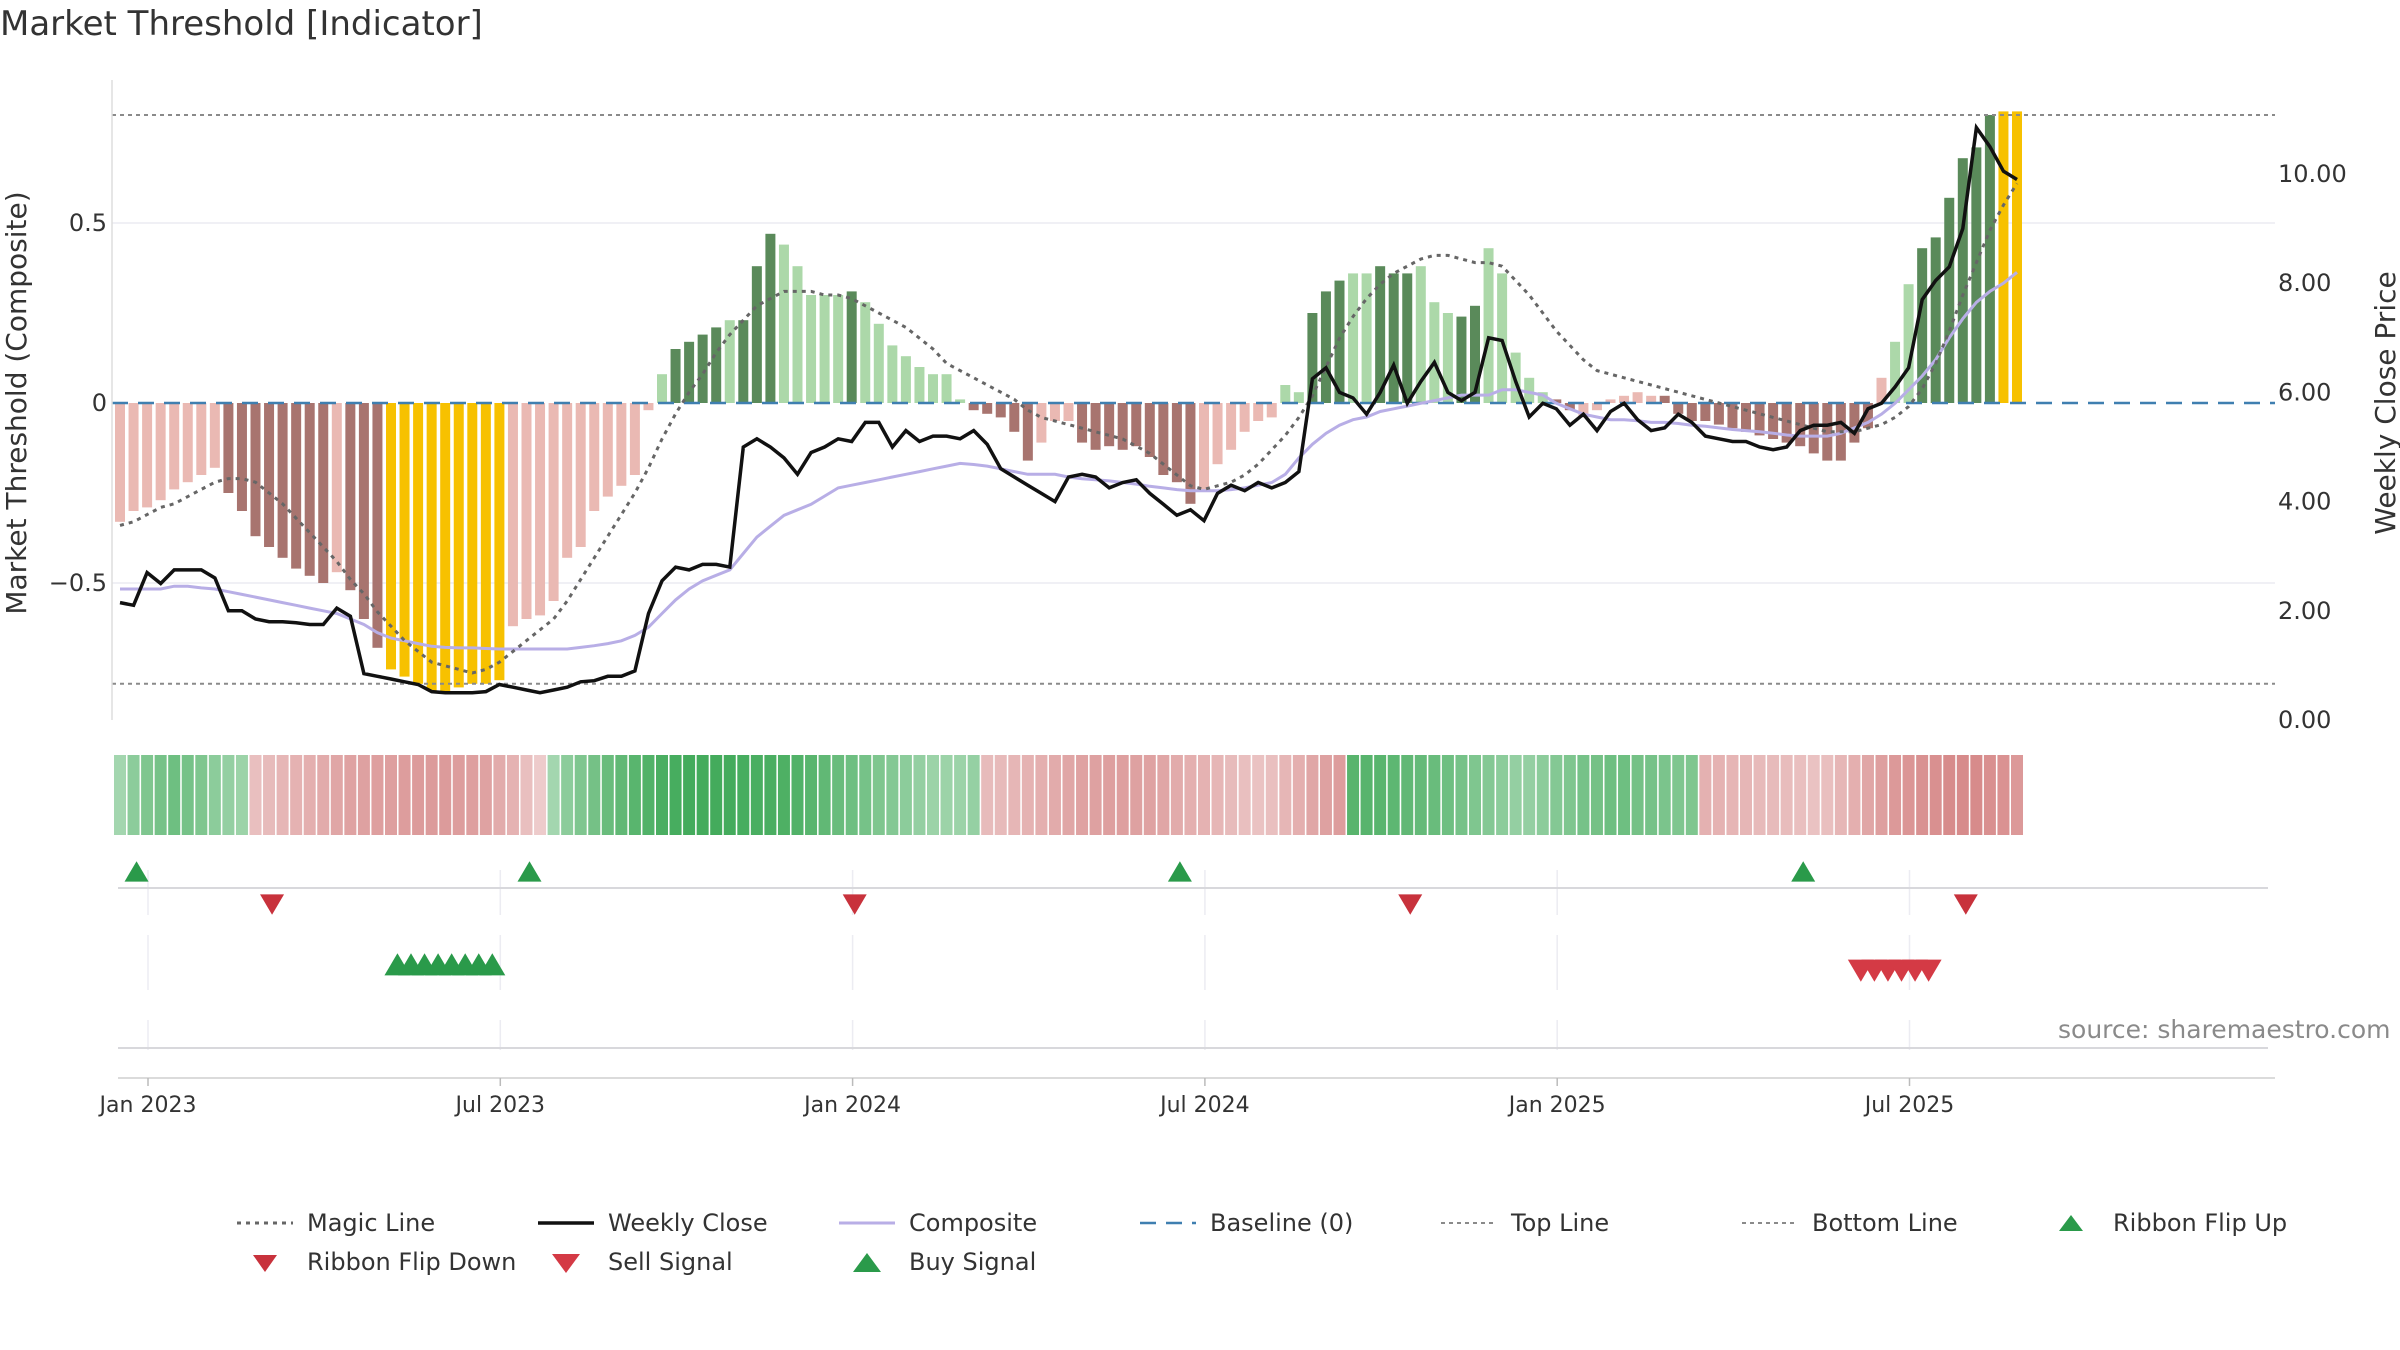  What do you see at coordinates (688, 1223) in the screenshot?
I see `legend-label: Weekly Close` at bounding box center [688, 1223].